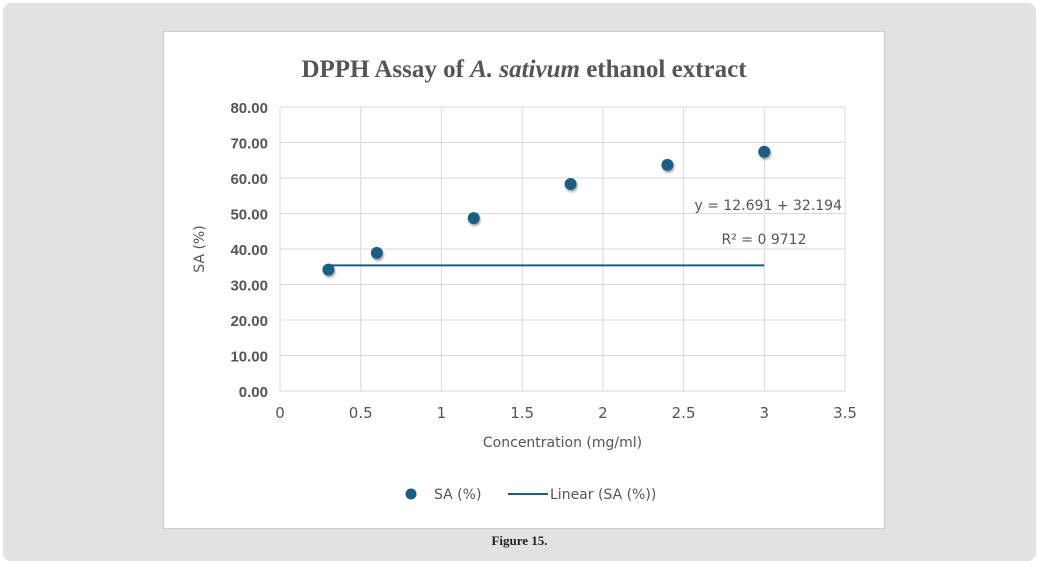 Image resolution: width=1039 pixels, height=567 pixels. I want to click on trendline-equation: y = 12.691 + 32.194, so click(768, 206).